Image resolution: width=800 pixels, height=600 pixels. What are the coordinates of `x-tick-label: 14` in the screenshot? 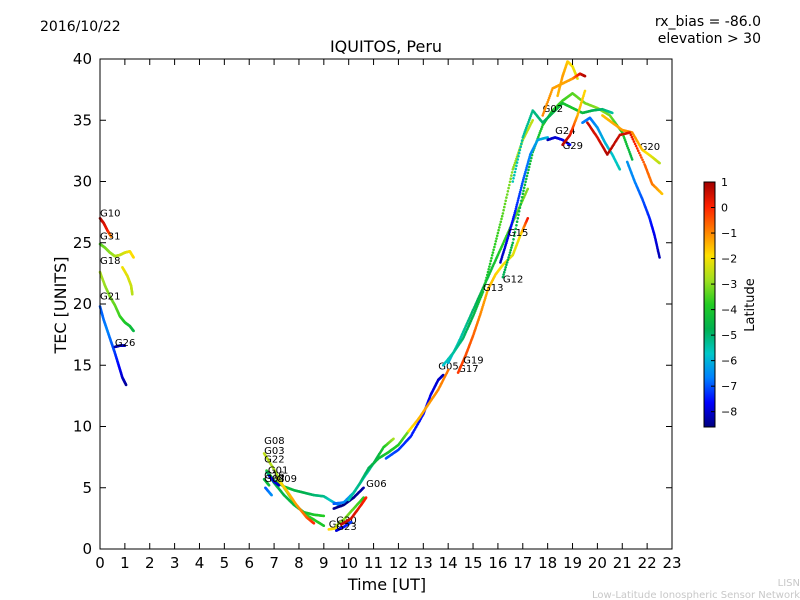 It's located at (448, 563).